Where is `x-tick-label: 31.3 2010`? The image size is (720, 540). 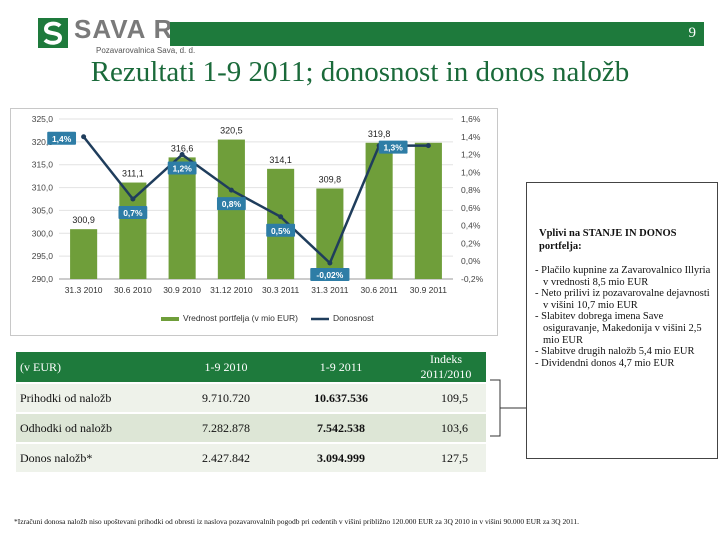 x-tick-label: 31.3 2010 is located at coordinates (84, 290).